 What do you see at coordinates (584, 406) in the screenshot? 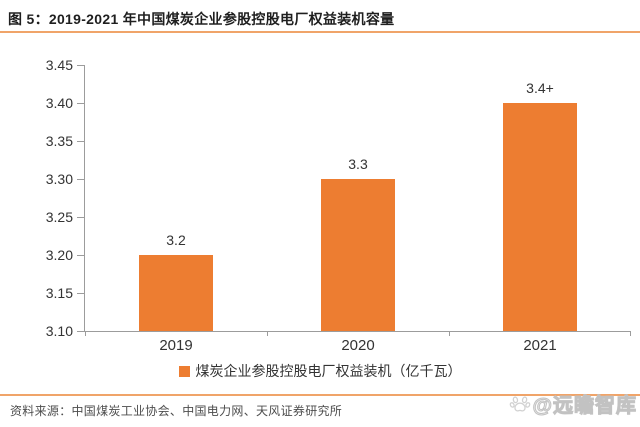
I see `watermark-label: @远瞻智库` at bounding box center [584, 406].